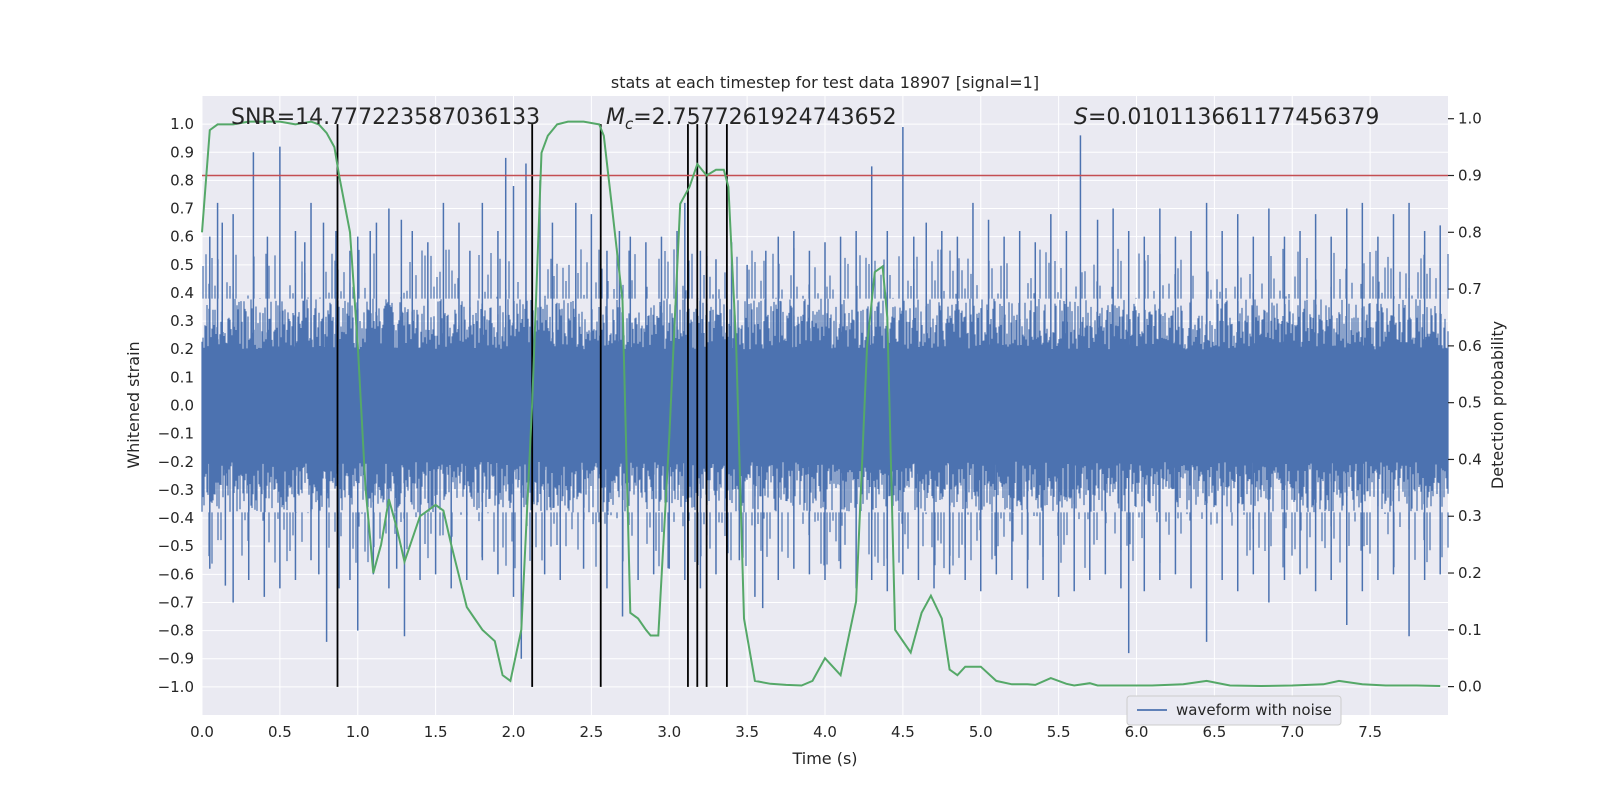 The width and height of the screenshot is (1600, 800). Describe the element at coordinates (182, 209) in the screenshot. I see `y-tick-label: 0.7` at that location.